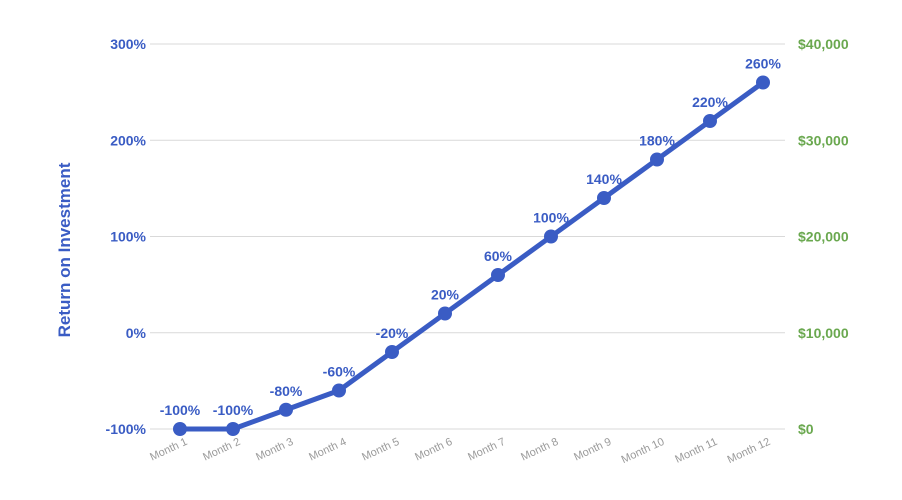 This screenshot has height=500, width=902. Describe the element at coordinates (136, 333) in the screenshot. I see `left-axis-tick-label: 0%` at that location.